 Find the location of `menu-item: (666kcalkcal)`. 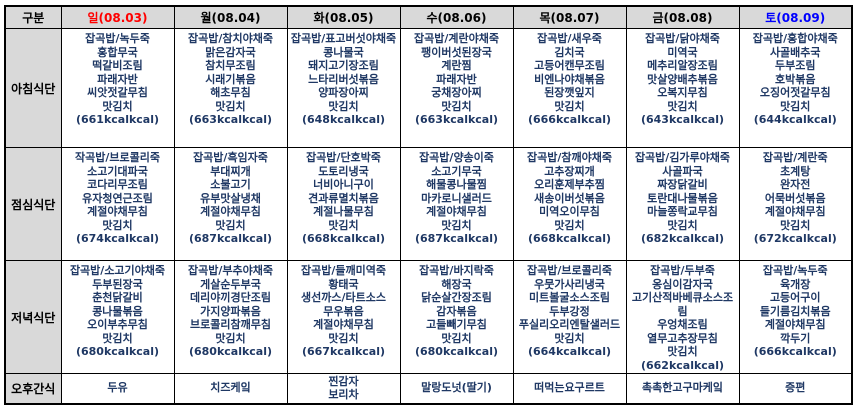

menu-item: (666kcalkcal) is located at coordinates (795, 351).